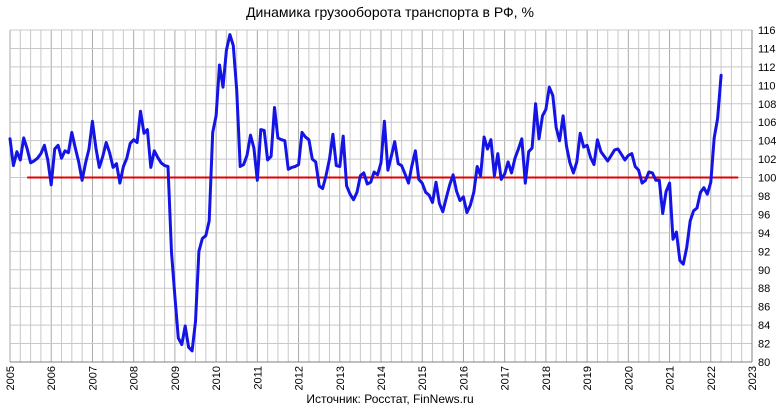  Describe the element at coordinates (764, 289) in the screenshot. I see `y-tick-label: 88` at that location.